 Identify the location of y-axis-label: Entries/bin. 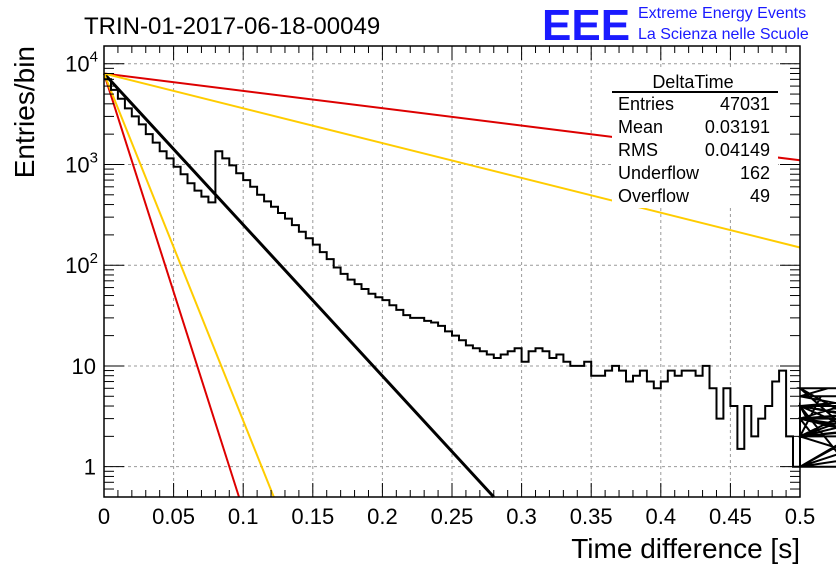
(24, 112).